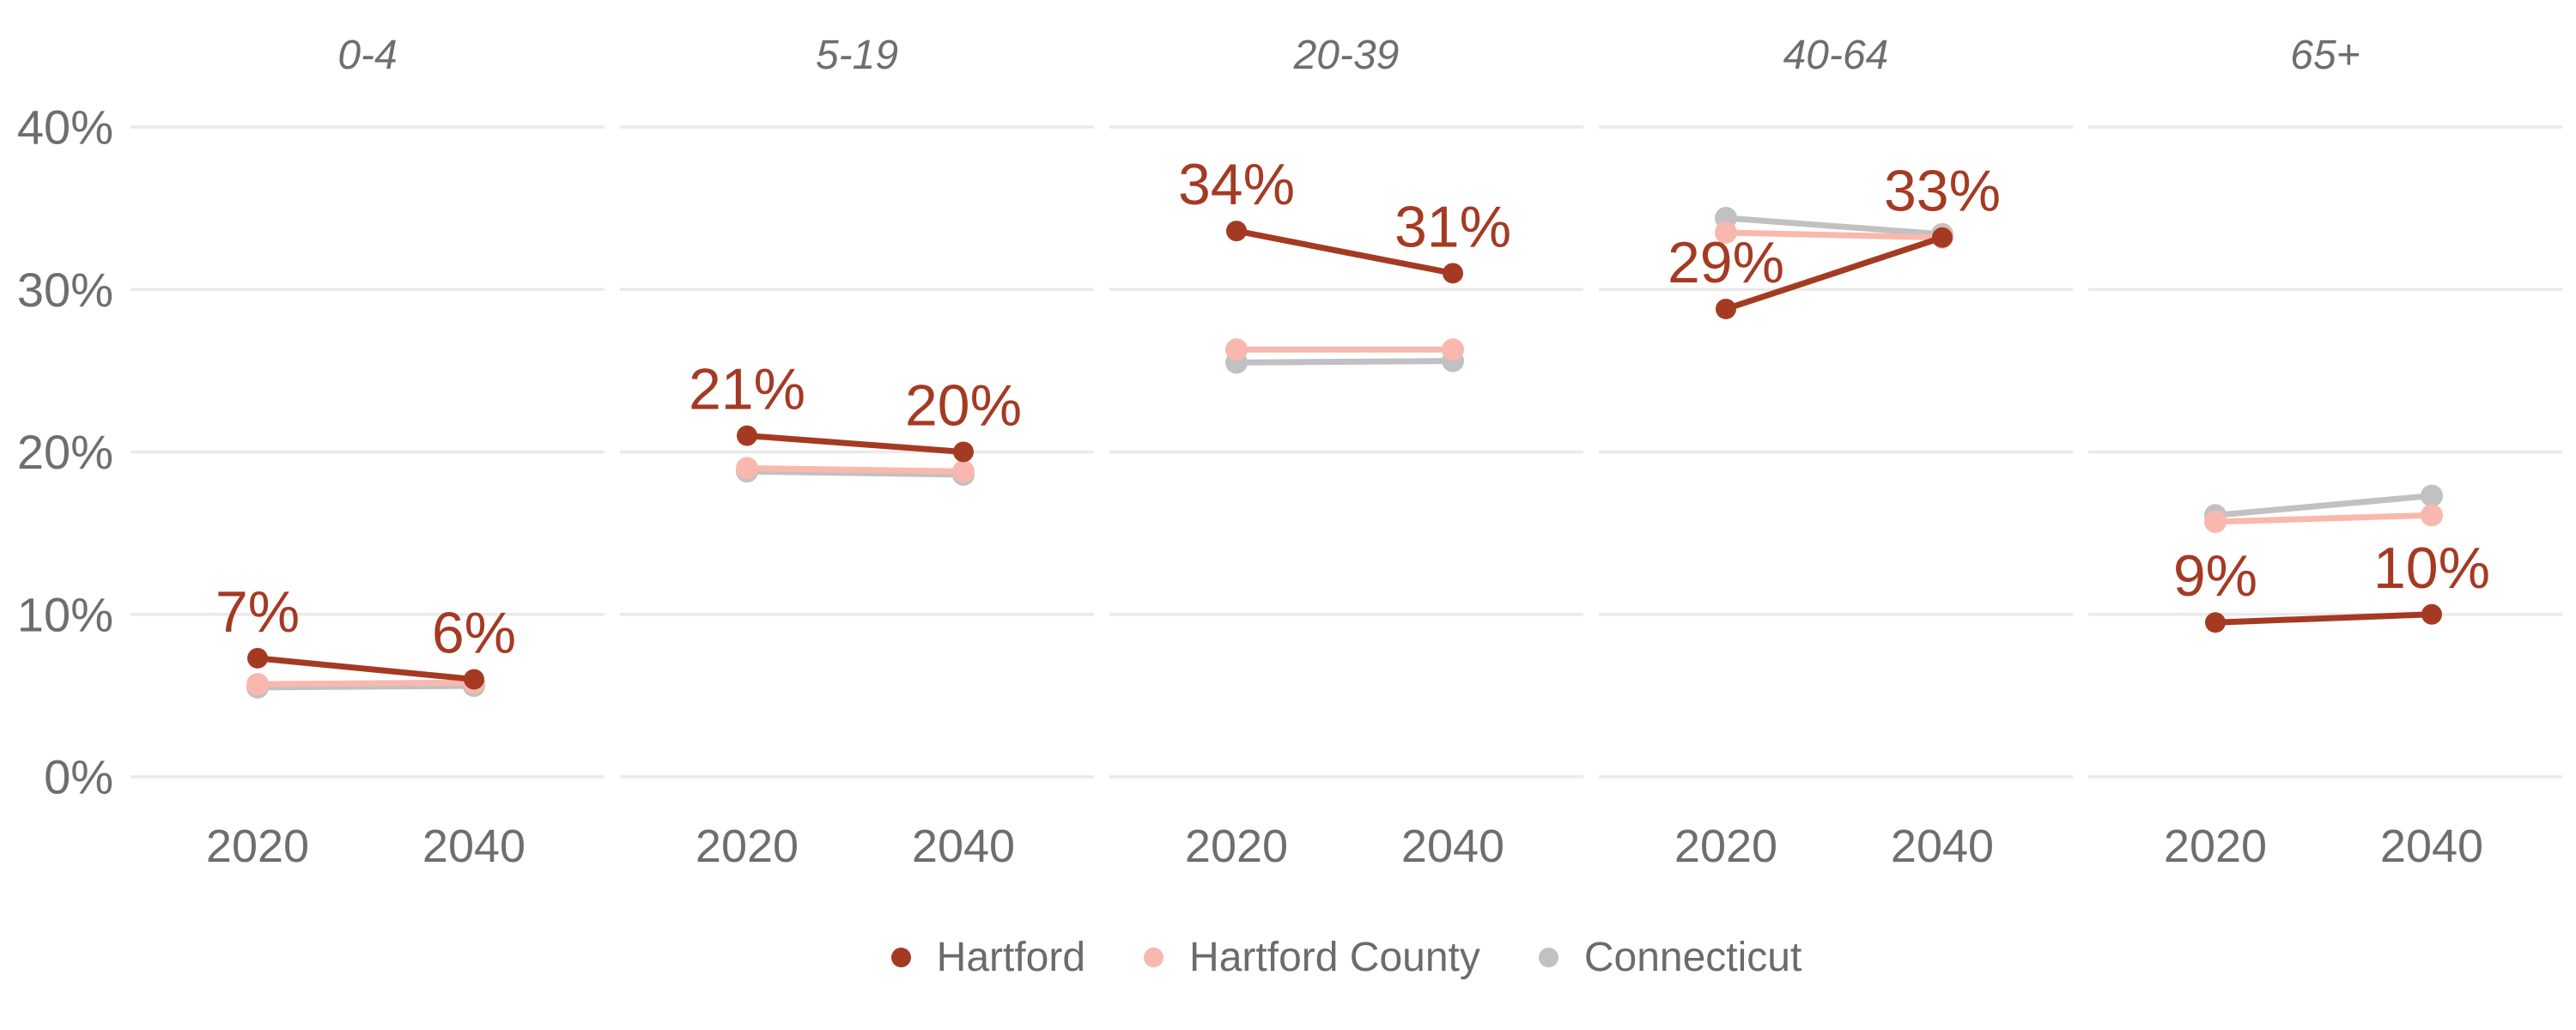 The height and width of the screenshot is (1030, 2576). I want to click on legend-label: Connecticut, so click(1693, 957).